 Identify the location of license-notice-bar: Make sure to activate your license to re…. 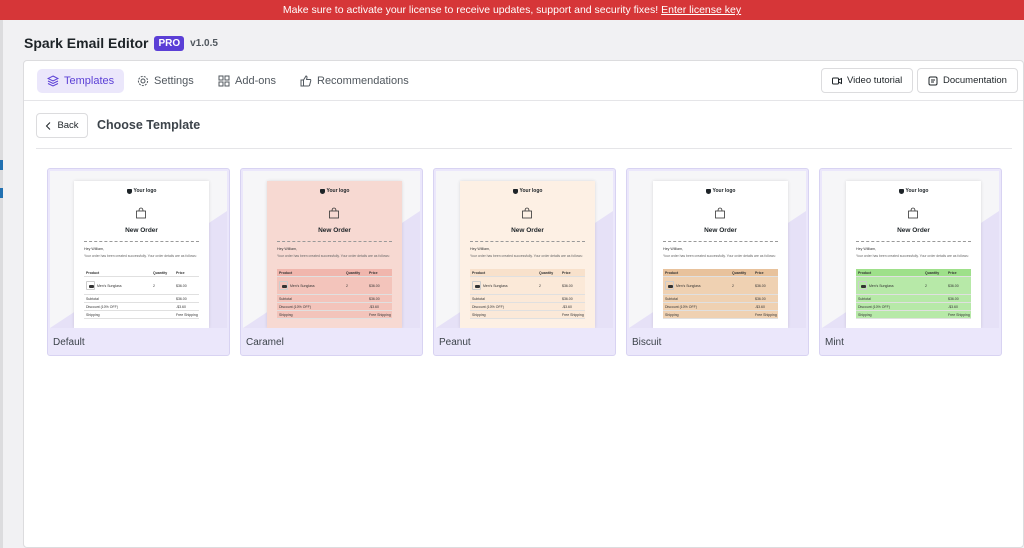
(512, 10).